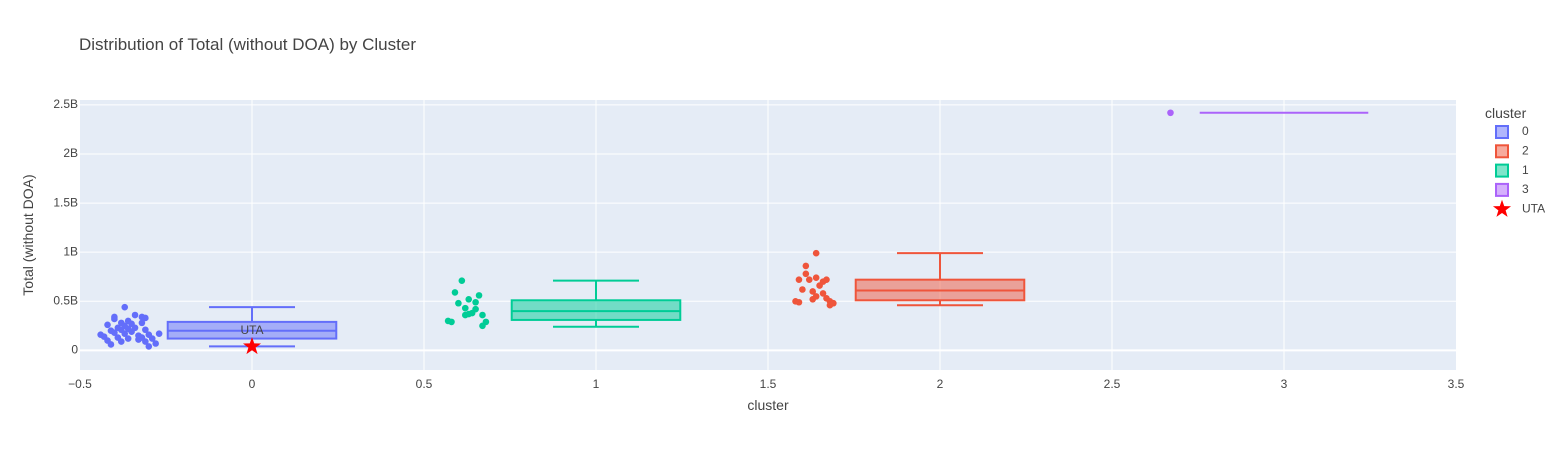 The image size is (1564, 455). Describe the element at coordinates (70, 153) in the screenshot. I see `y-tick-label: 2B` at that location.